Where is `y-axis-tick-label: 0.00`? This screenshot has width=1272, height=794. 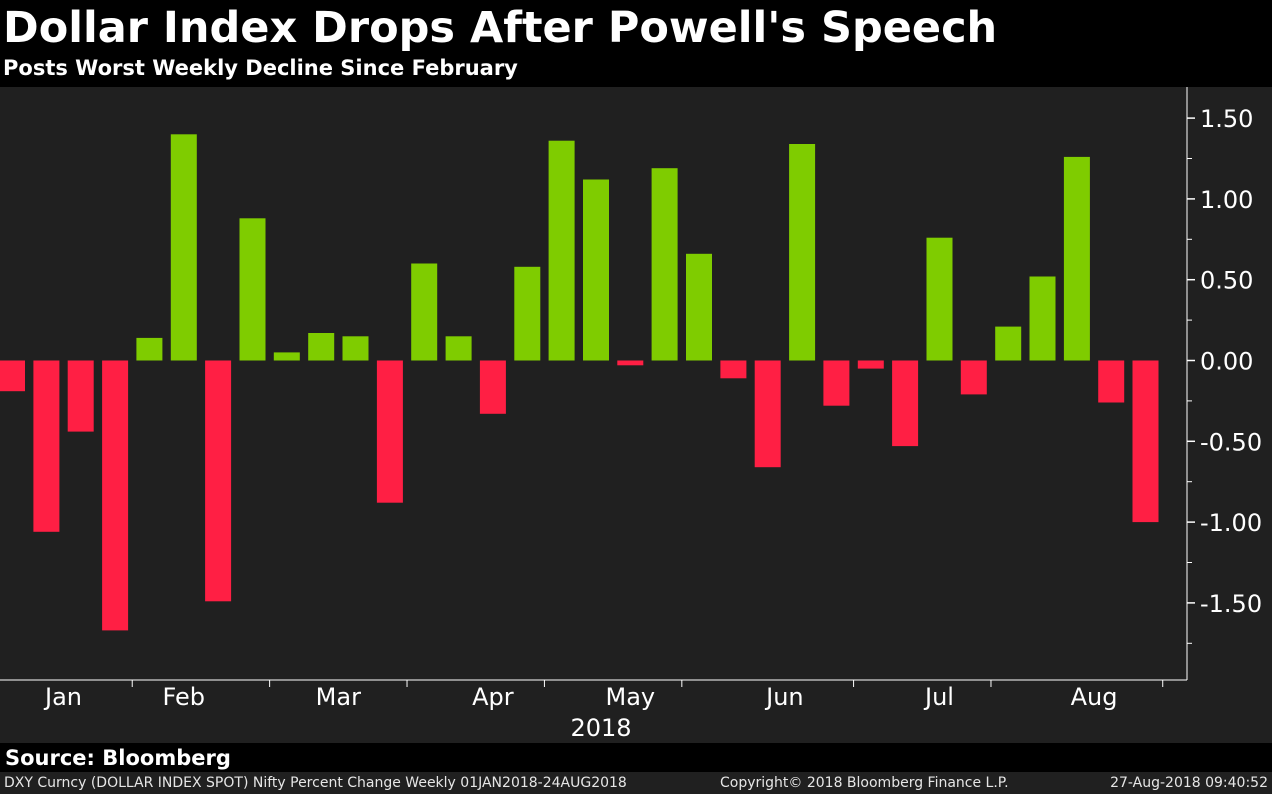
y-axis-tick-label: 0.00 is located at coordinates (1226, 362).